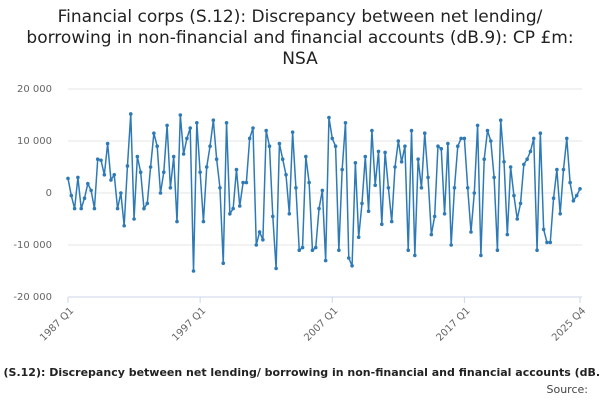  Describe the element at coordinates (34, 141) in the screenshot. I see `y-tick-label: 10 000` at that location.